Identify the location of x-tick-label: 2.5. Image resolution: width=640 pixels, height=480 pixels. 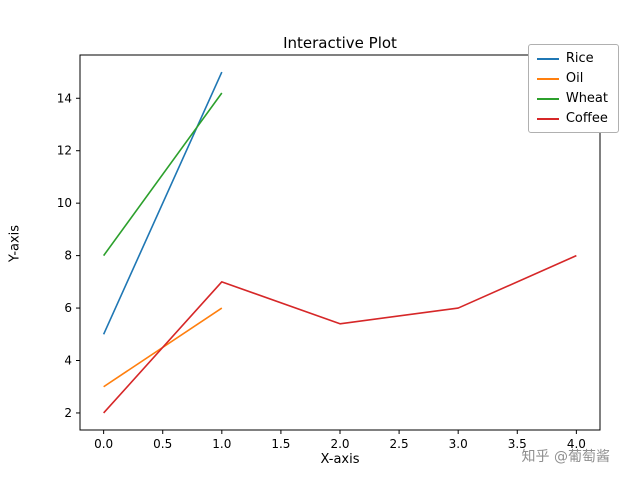
(399, 444).